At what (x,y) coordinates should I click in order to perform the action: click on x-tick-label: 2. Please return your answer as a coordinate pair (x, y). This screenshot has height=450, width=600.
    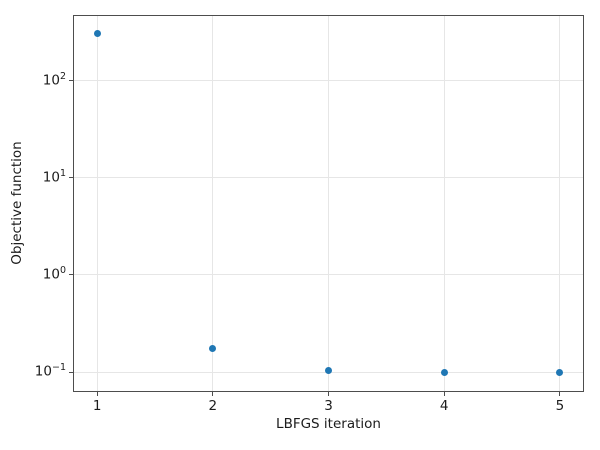
    Looking at the image, I should click on (213, 406).